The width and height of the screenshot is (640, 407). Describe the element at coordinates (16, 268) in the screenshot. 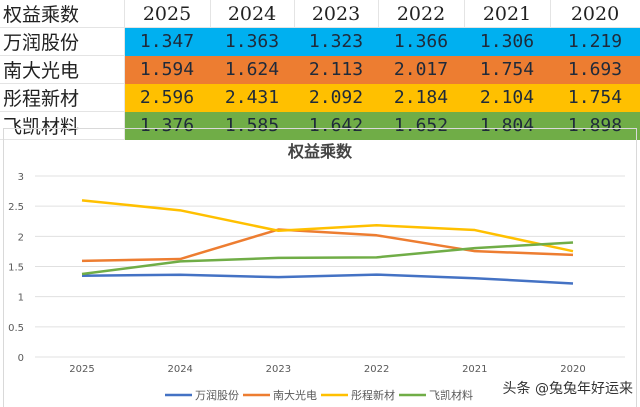

I see `y-tick-label: 1.5` at that location.